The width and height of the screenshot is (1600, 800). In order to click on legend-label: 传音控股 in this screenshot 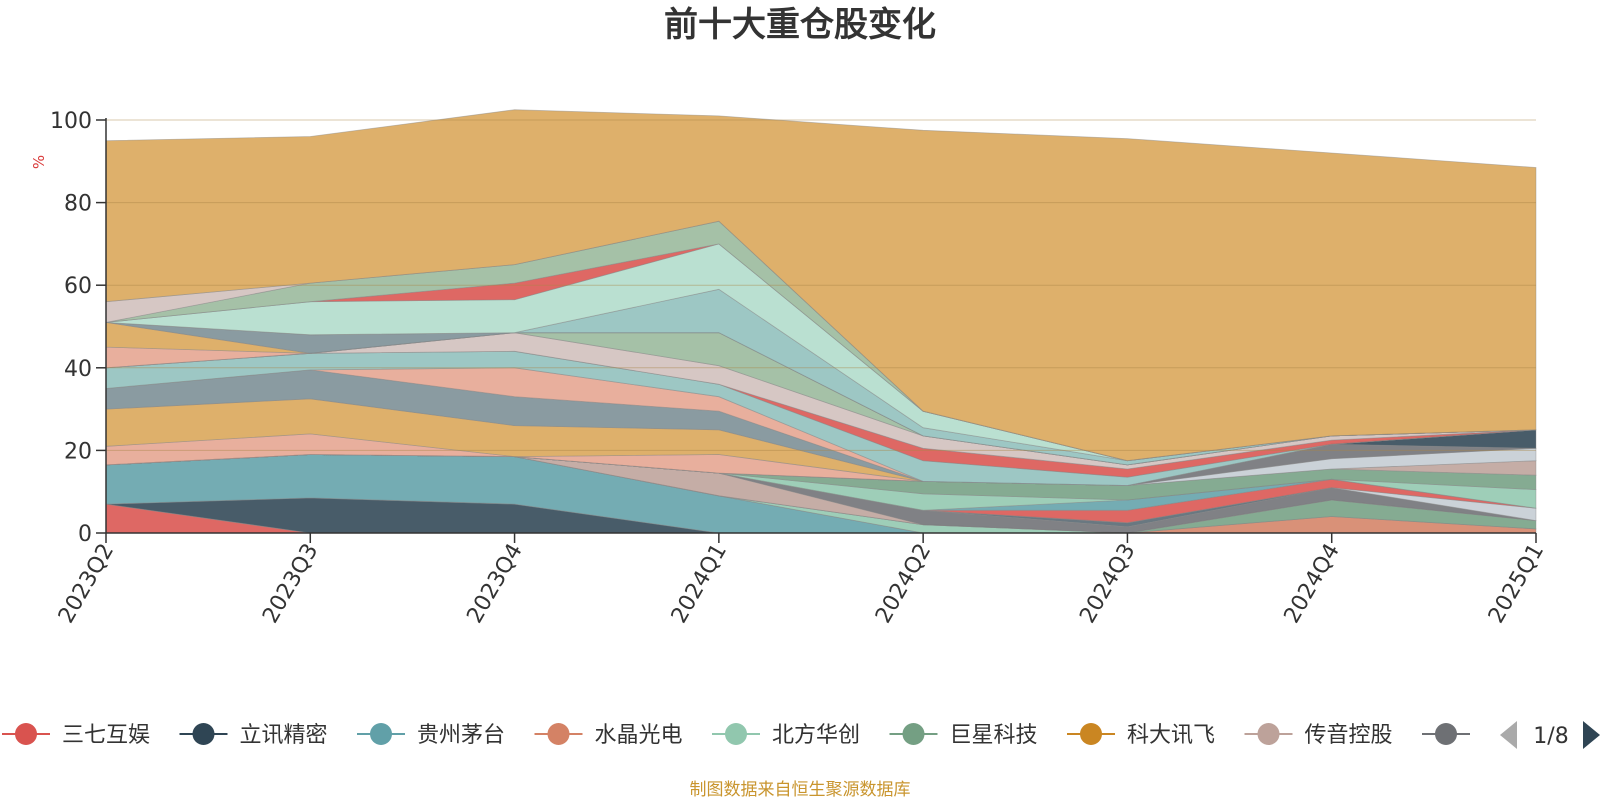, I will do `click(1349, 735)`.